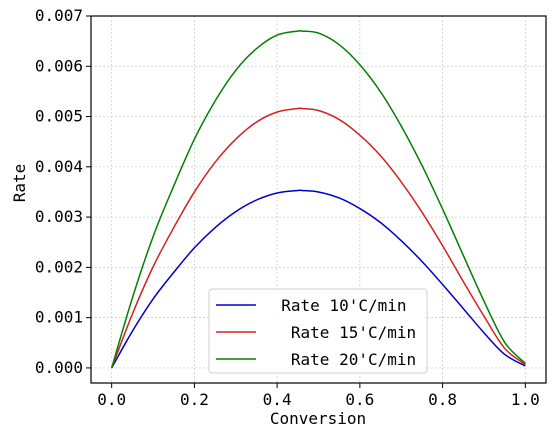  Describe the element at coordinates (318, 418) in the screenshot. I see `x-axis-label: Conversion` at that location.